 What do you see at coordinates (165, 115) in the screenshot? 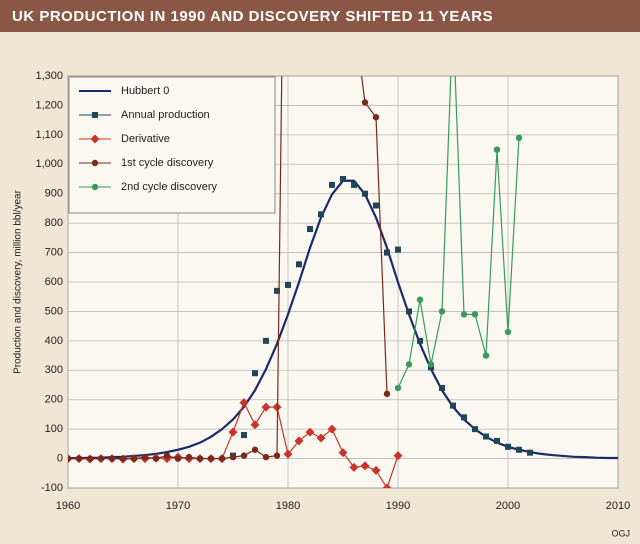
I see `legend-label: Annual production` at bounding box center [165, 115].